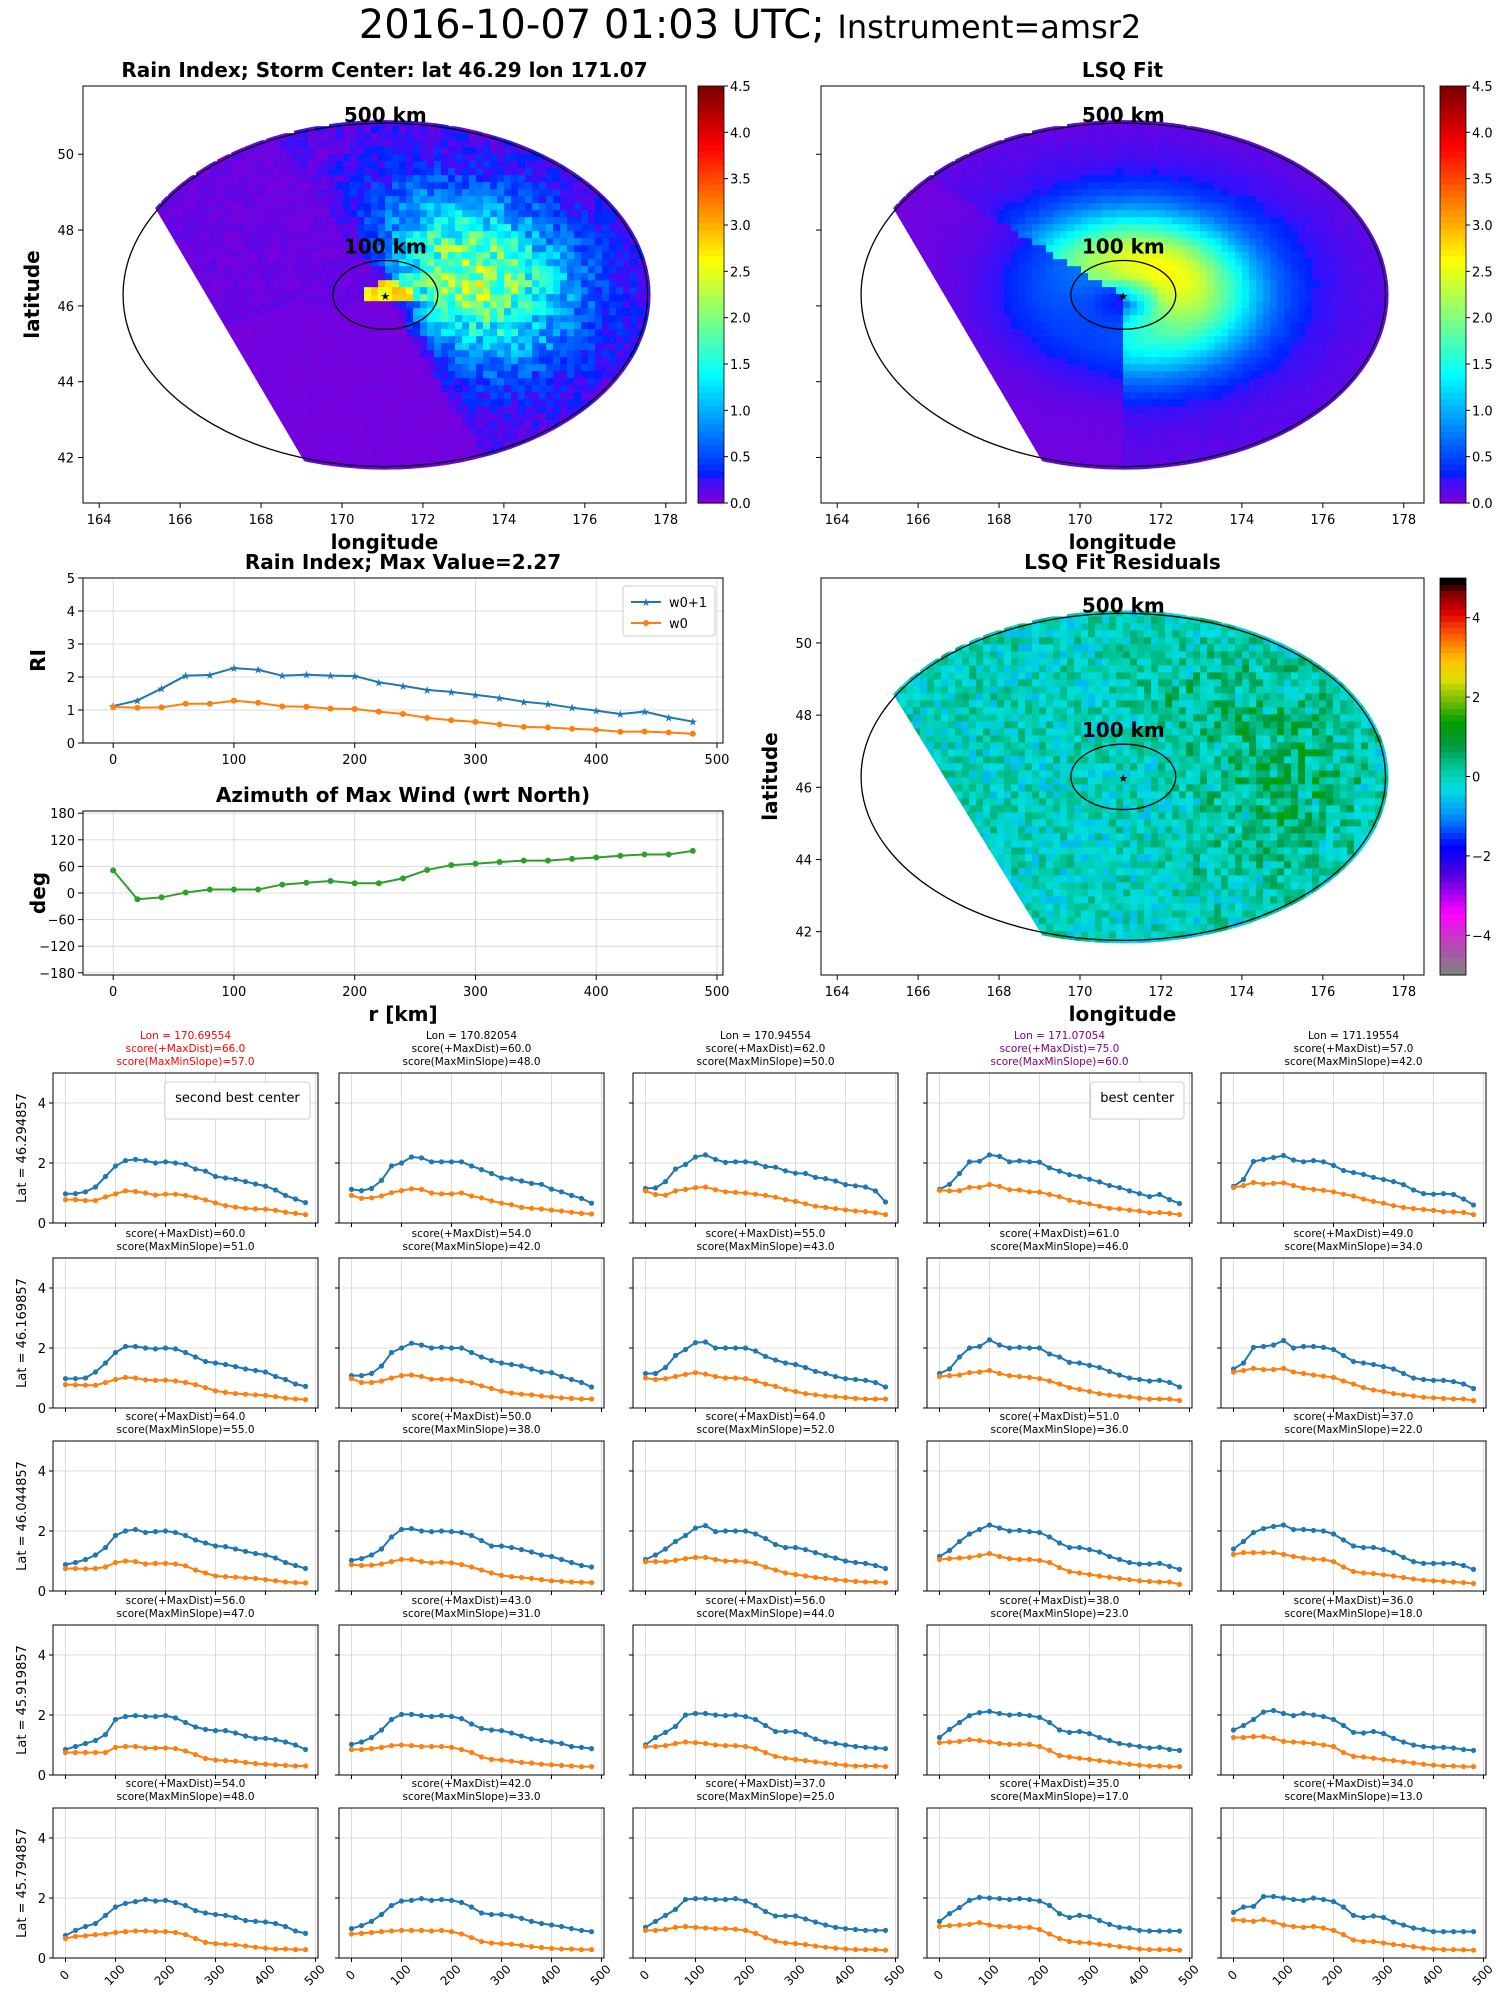 The height and width of the screenshot is (2000, 1500). Describe the element at coordinates (711, 294) in the screenshot. I see `colorbar-frame` at that location.